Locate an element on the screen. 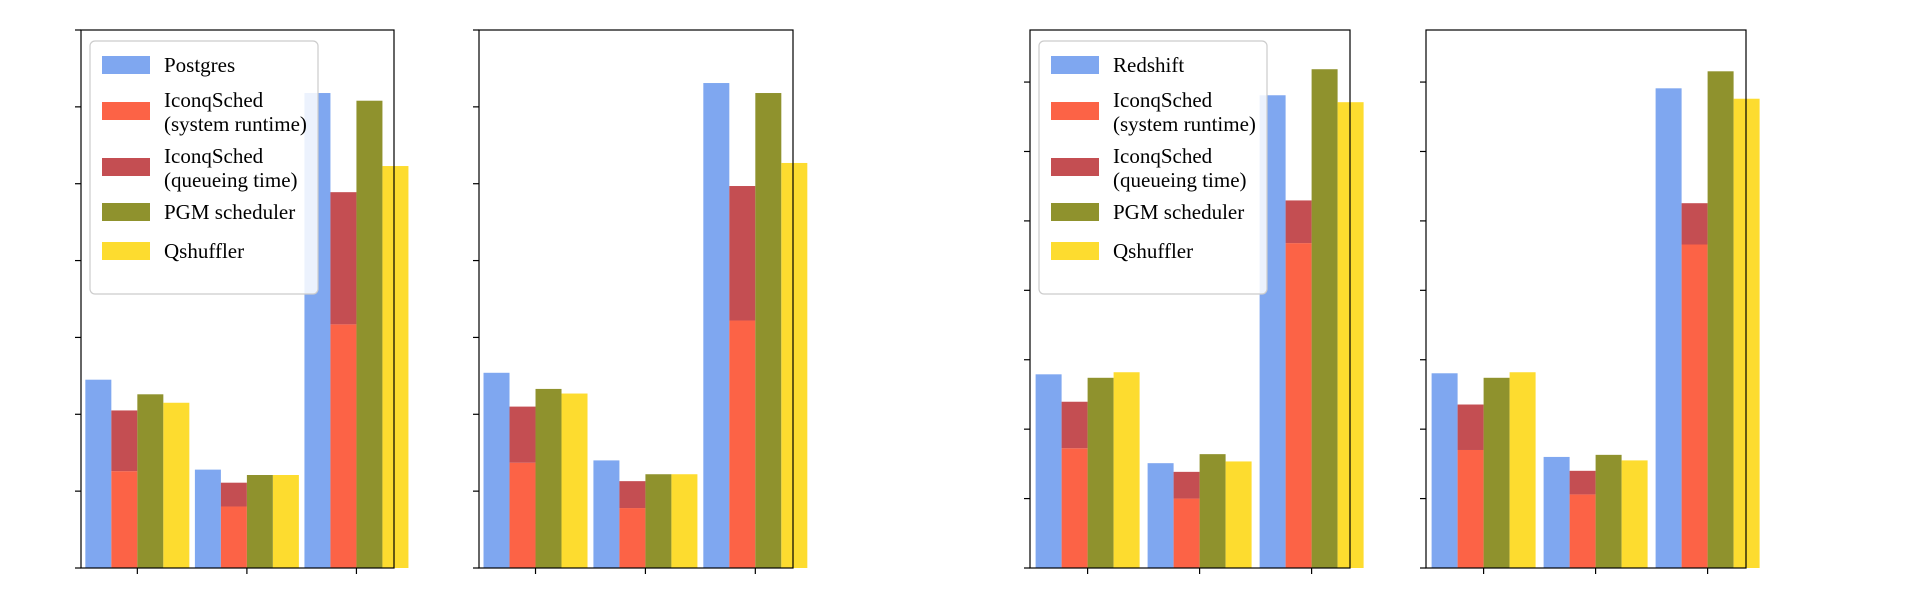 This screenshot has height=608, width=1919. legend-label: Redshift is located at coordinates (1148, 65).